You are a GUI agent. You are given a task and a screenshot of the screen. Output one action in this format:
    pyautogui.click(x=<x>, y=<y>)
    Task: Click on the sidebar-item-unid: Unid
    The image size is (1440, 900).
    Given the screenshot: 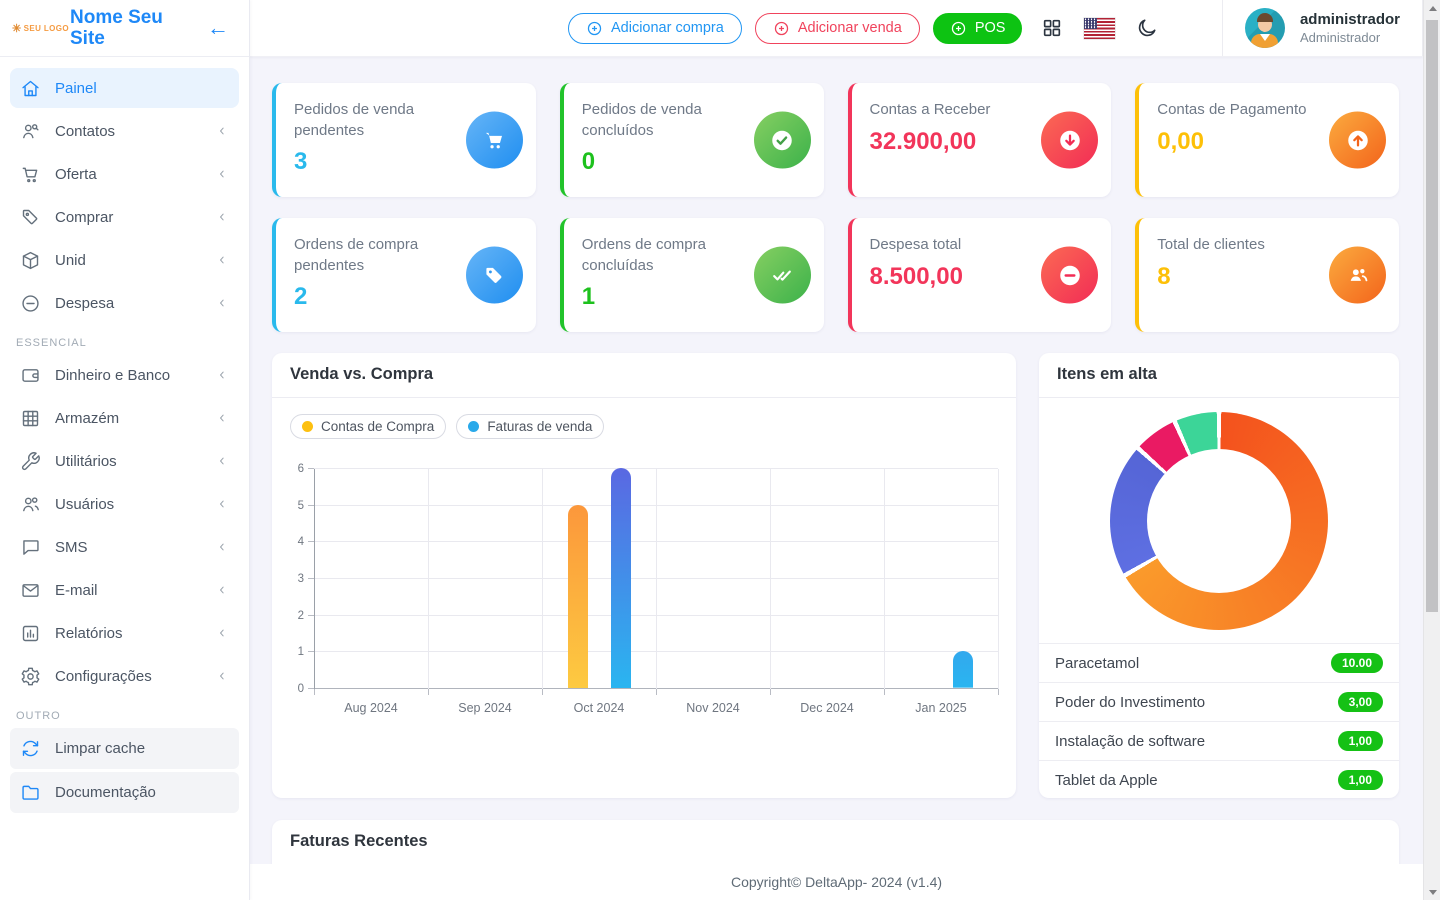 What is the action you would take?
    pyautogui.click(x=124, y=260)
    